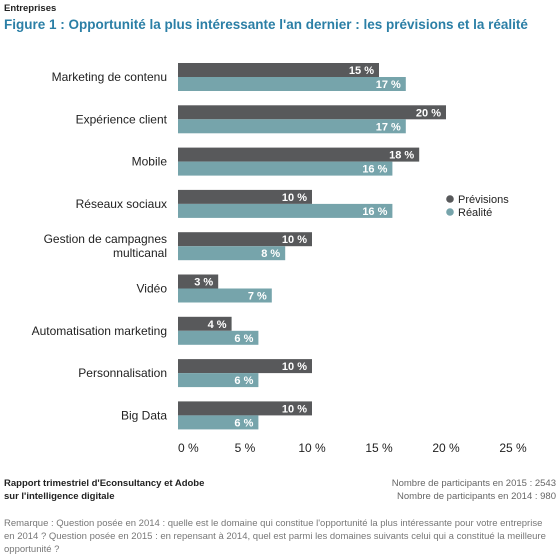  What do you see at coordinates (361, 71) in the screenshot?
I see `data-label: 15 %` at bounding box center [361, 71].